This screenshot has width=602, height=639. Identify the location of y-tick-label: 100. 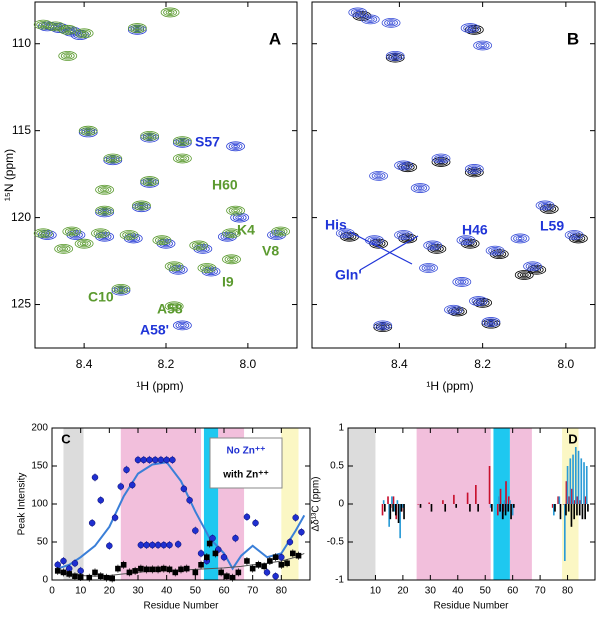
(39, 504).